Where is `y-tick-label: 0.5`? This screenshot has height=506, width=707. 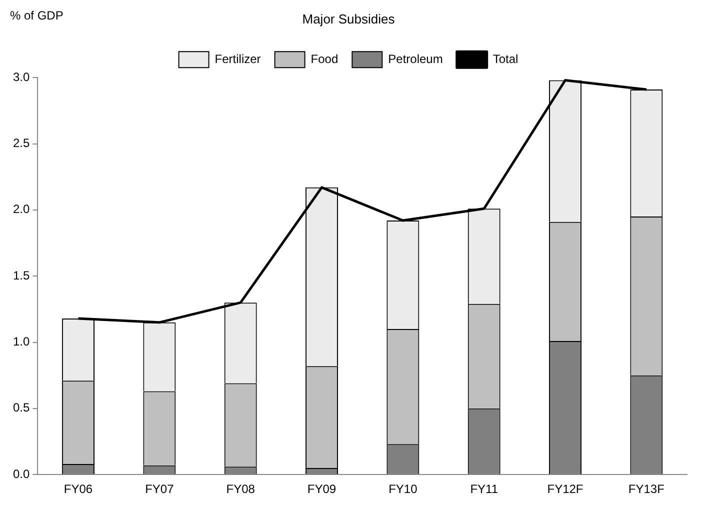
y-tick-label: 0.5 is located at coordinates (21, 407).